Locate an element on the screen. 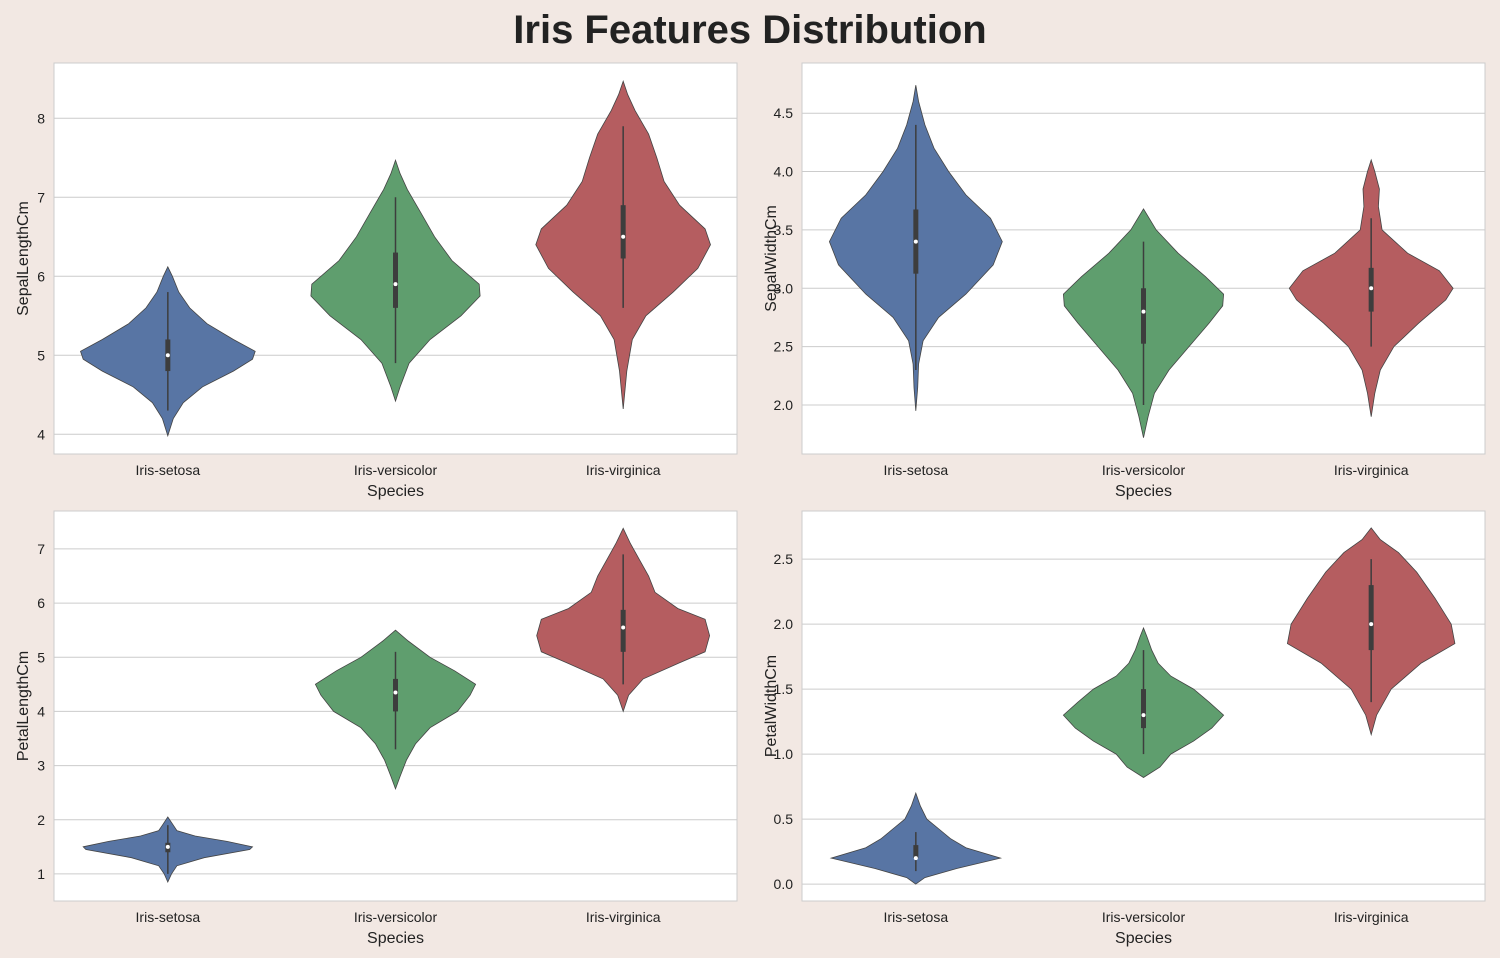 The width and height of the screenshot is (1500, 958). y-tick-label: 1.5 is located at coordinates (784, 689).